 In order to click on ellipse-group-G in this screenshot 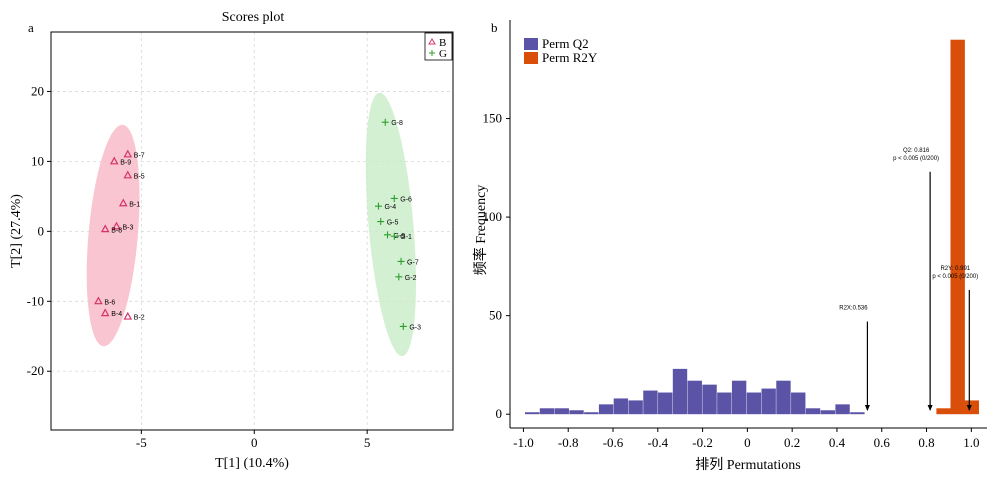, I will do `click(391, 224)`.